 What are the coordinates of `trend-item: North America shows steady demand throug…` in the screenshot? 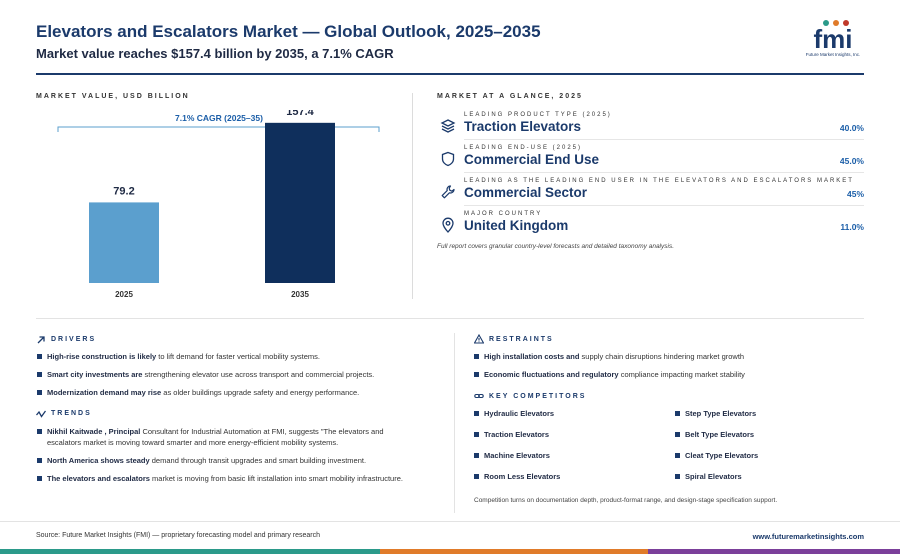 It's located at (227, 460).